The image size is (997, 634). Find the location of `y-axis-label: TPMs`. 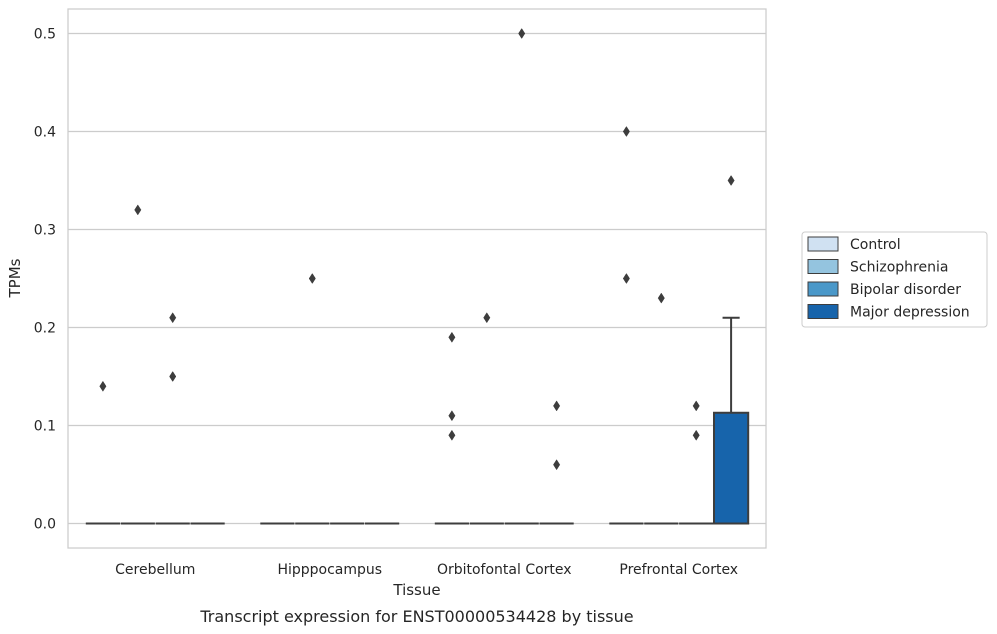

y-axis-label: TPMs is located at coordinates (15, 278).